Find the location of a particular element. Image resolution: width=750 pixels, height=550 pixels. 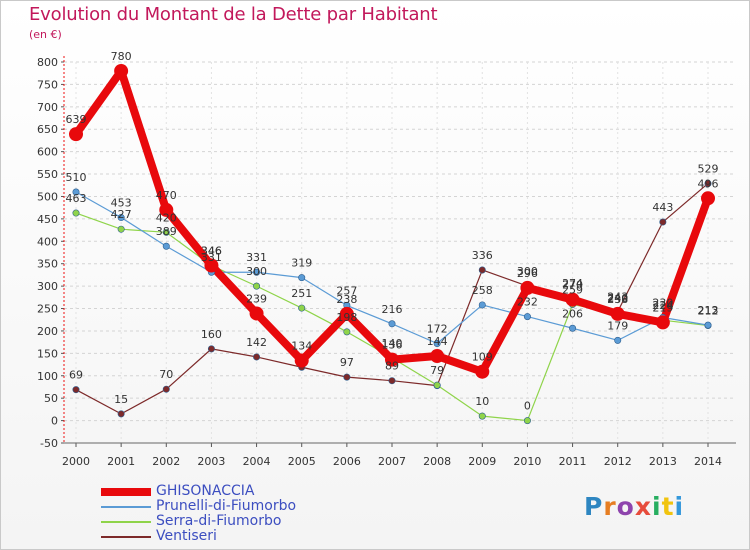

x-tick-label: 2014 is located at coordinates (708, 461).